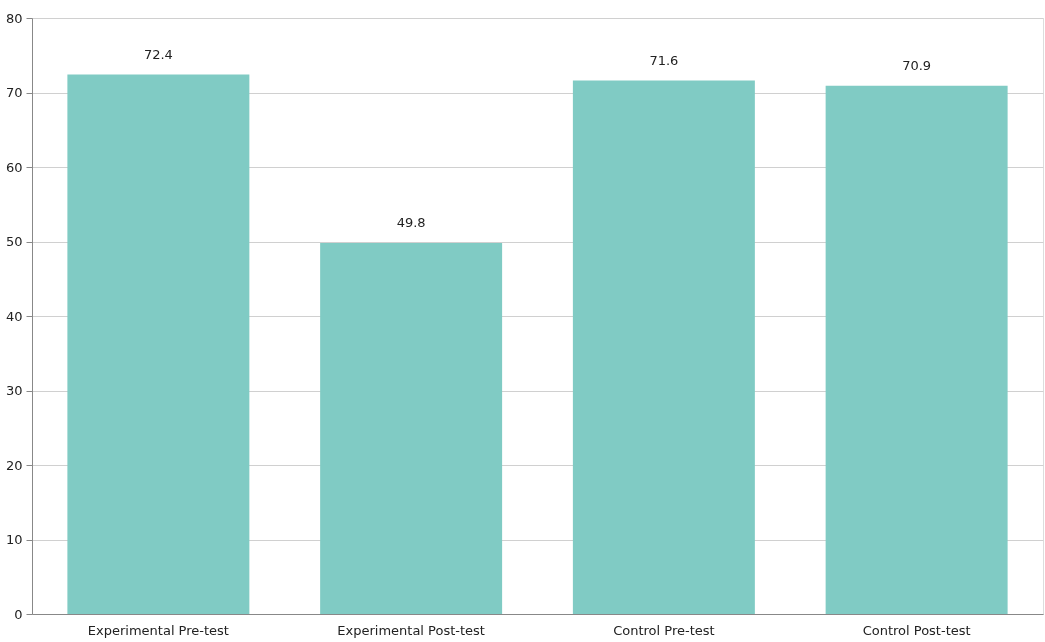  What do you see at coordinates (18, 614) in the screenshot?
I see `y-tick-label: 0` at bounding box center [18, 614].